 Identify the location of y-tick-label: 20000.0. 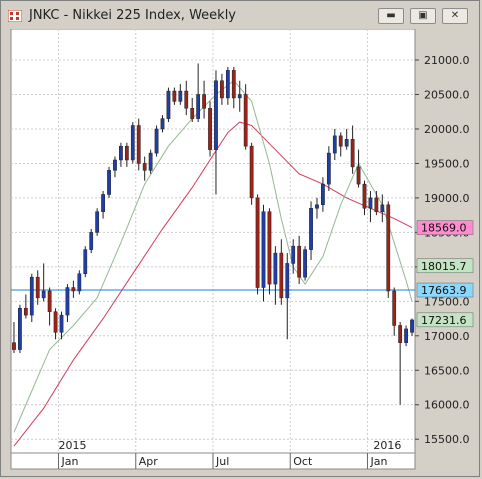
(447, 129).